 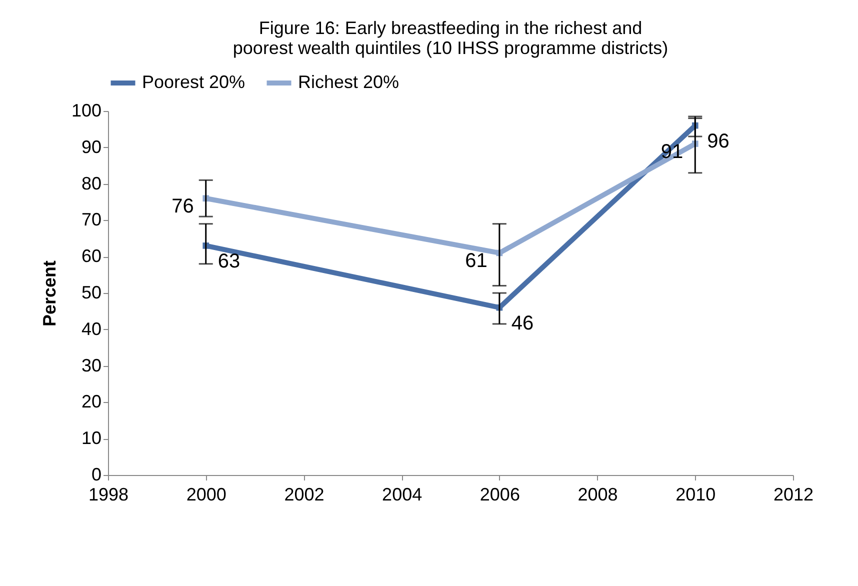 I want to click on data-label: 96, so click(x=718, y=141).